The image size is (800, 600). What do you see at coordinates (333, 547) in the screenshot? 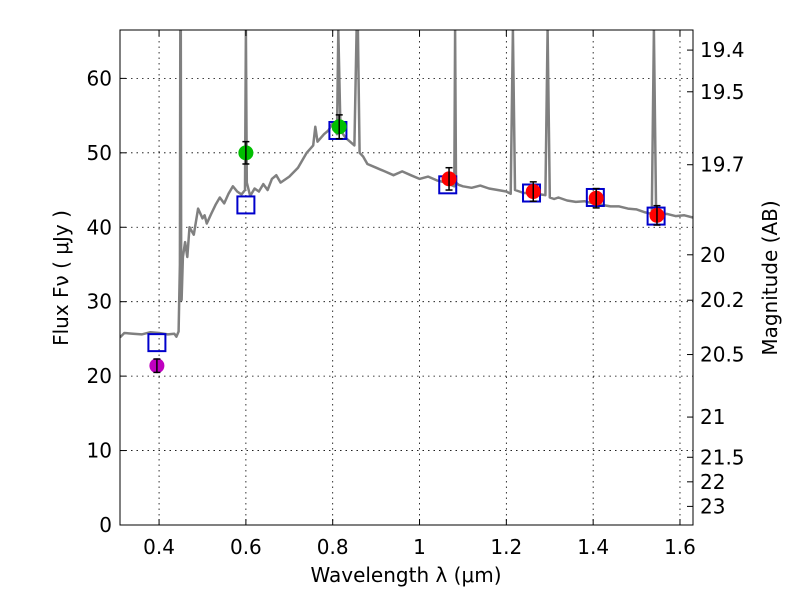
I see `x-tick-label: 0.8` at bounding box center [333, 547].